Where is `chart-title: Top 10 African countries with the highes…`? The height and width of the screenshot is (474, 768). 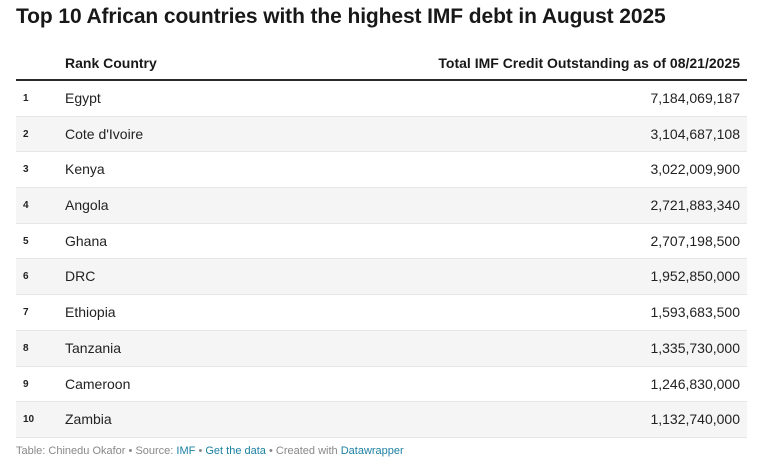
chart-title: Top 10 African countries with the highes… is located at coordinates (341, 16).